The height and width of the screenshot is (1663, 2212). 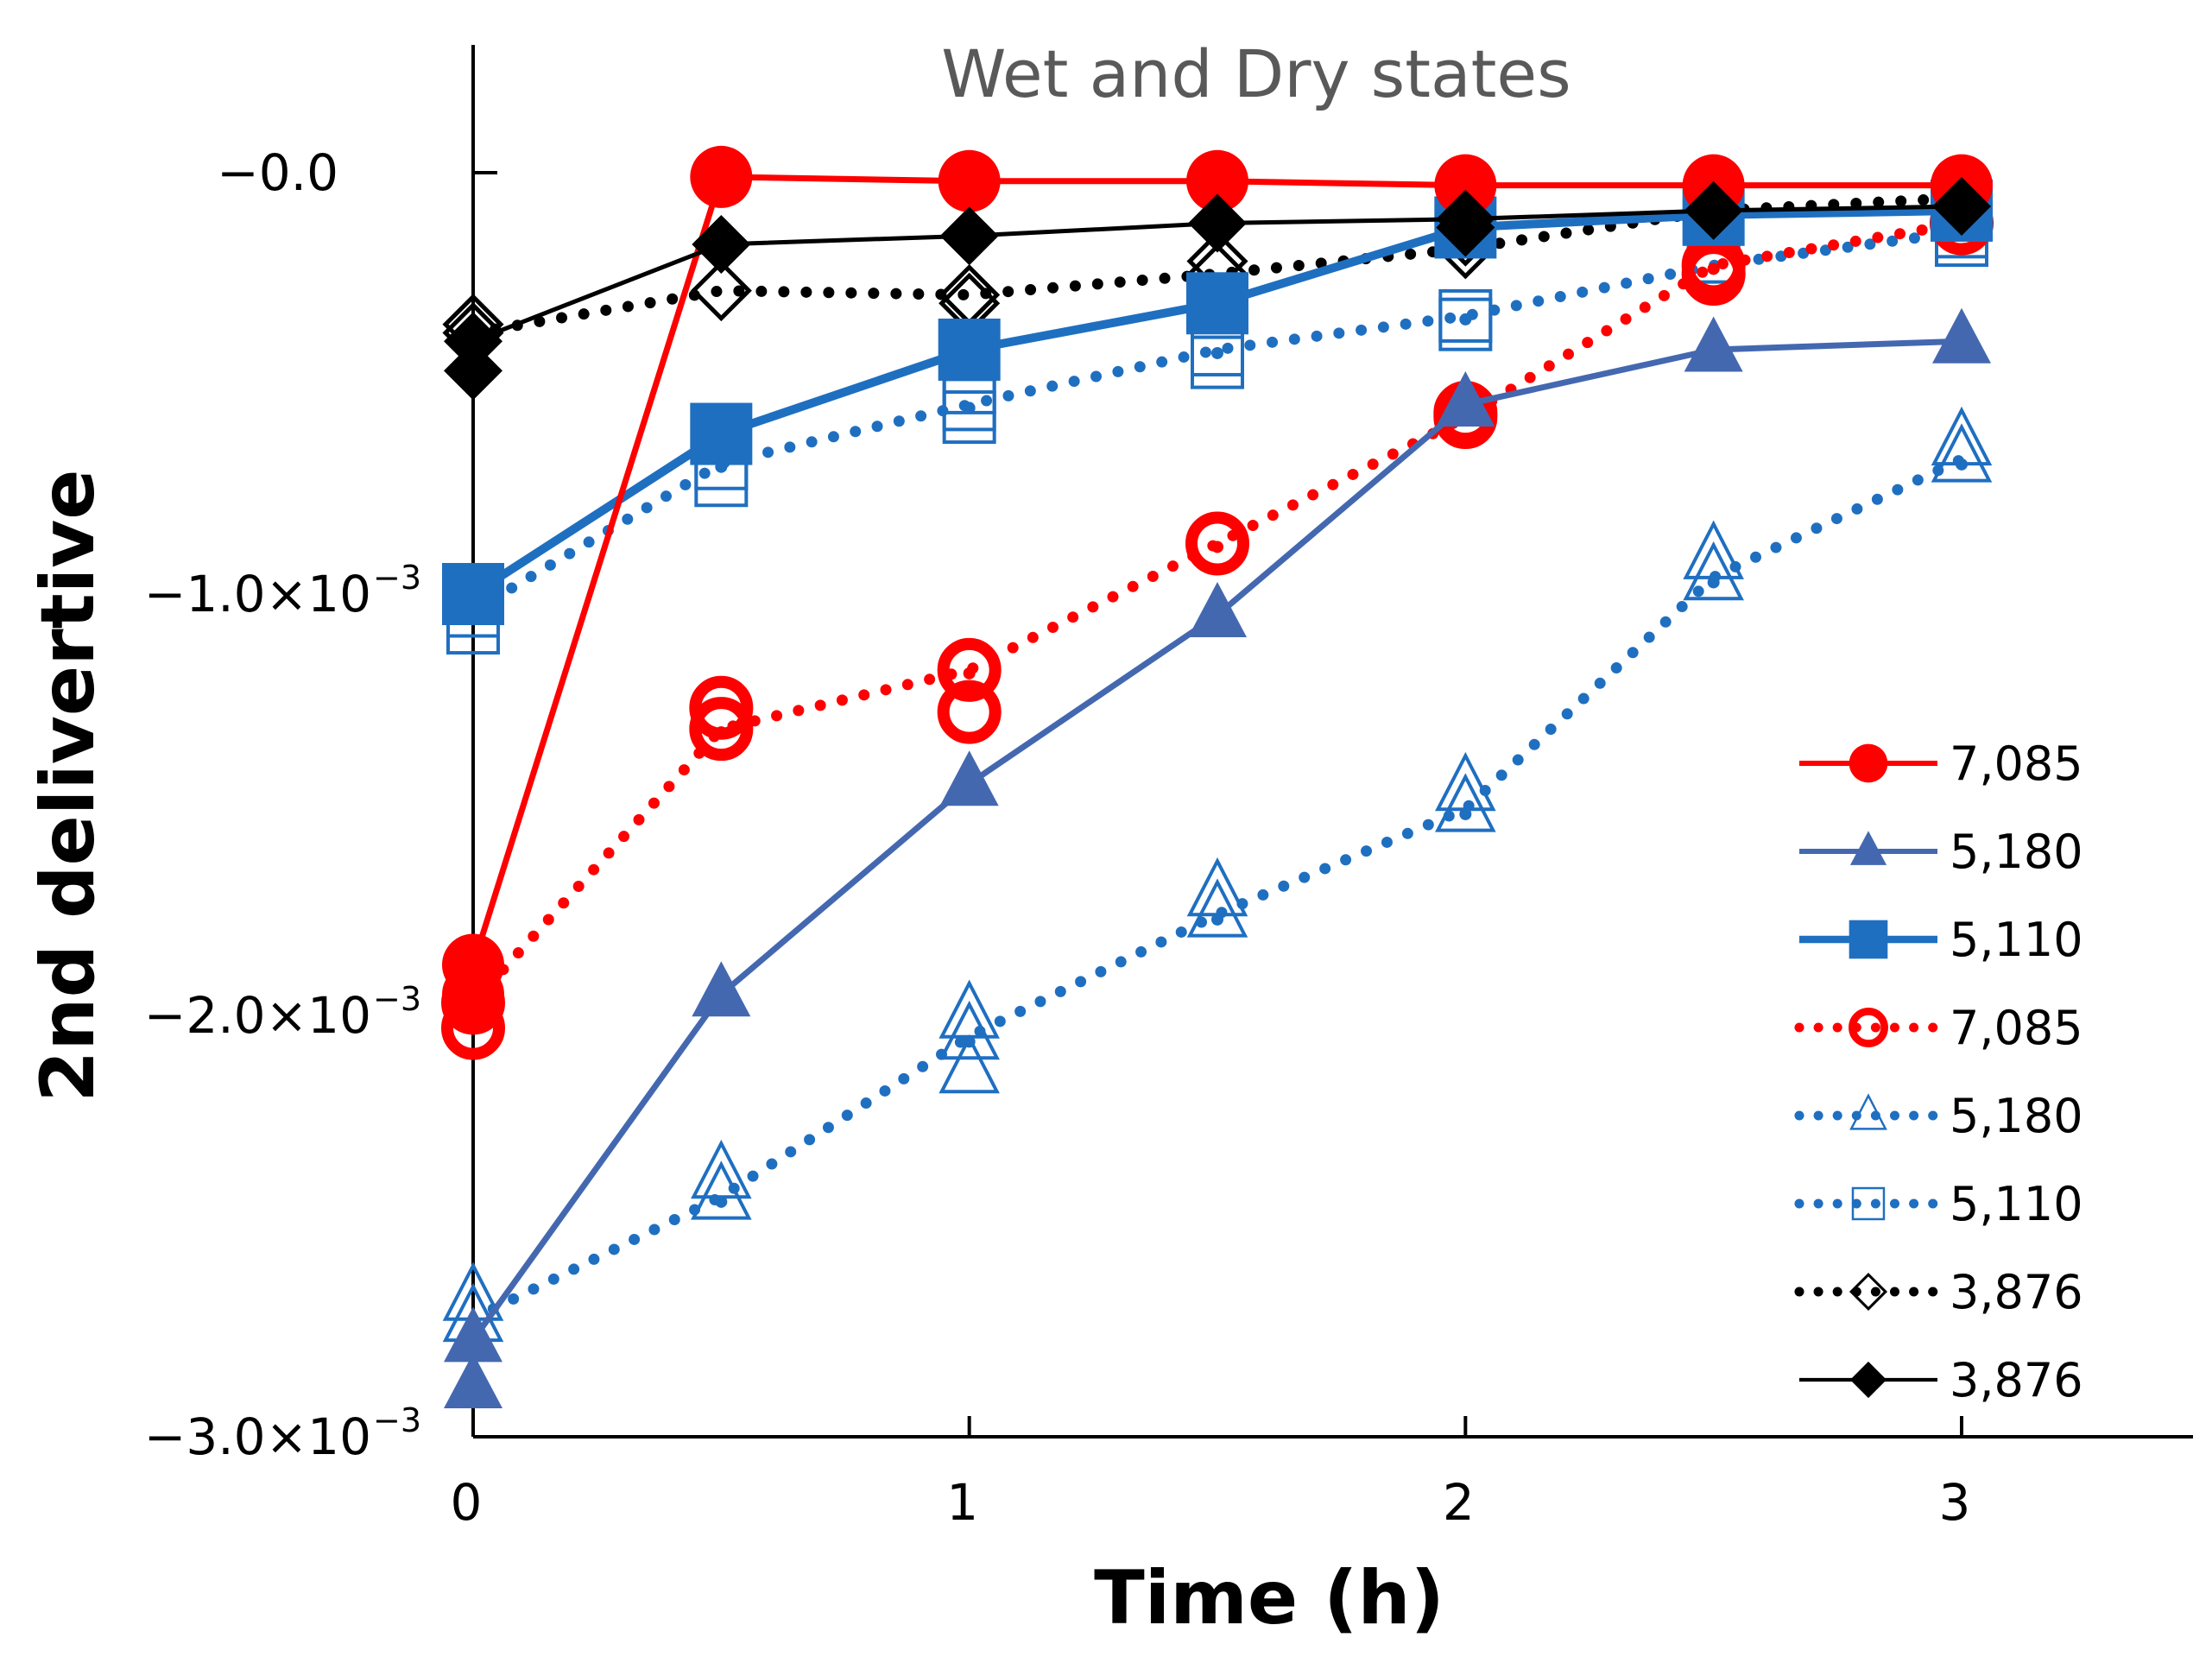 I want to click on chart-title: Wet and Dry states, so click(x=1256, y=73).